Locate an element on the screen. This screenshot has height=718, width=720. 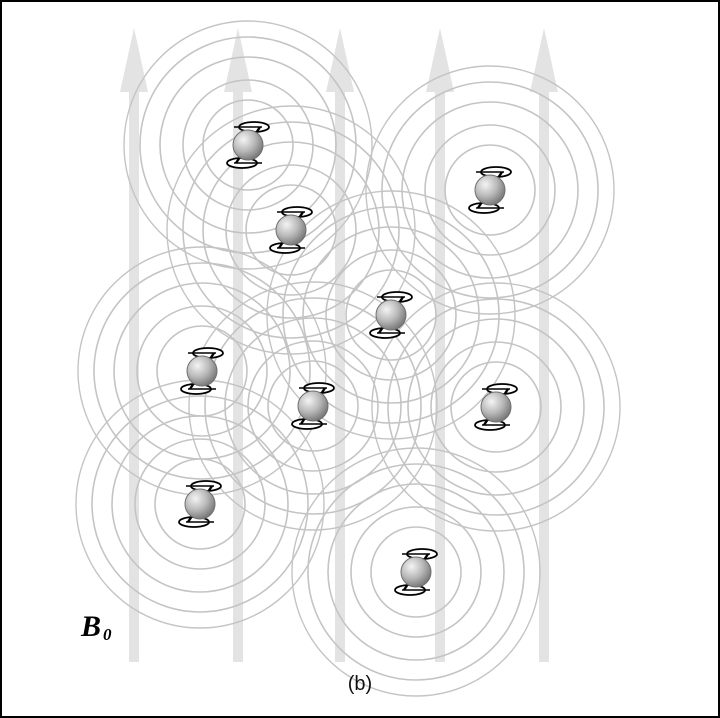
b0-subscript: 0 is located at coordinates (107, 634).